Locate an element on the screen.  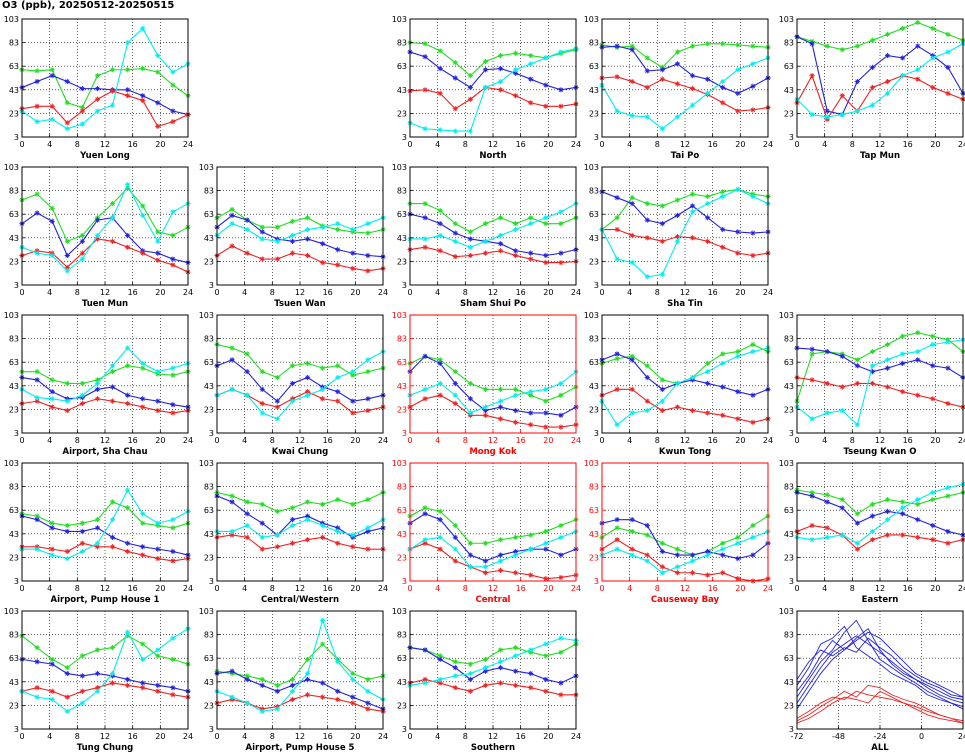
x-tick-label: 4 is located at coordinates (437, 144).